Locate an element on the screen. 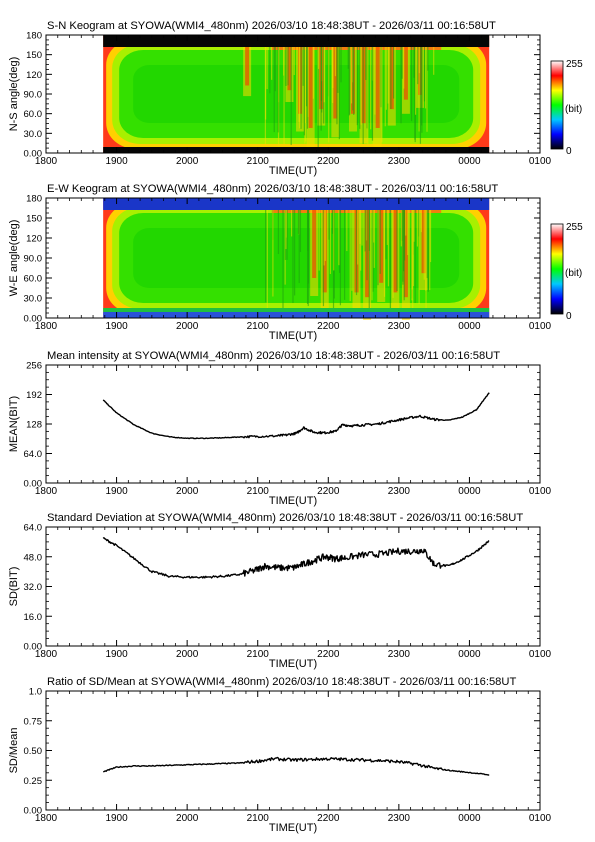 The height and width of the screenshot is (842, 595). y-tick-label: 60.0 is located at coordinates (33, 279).